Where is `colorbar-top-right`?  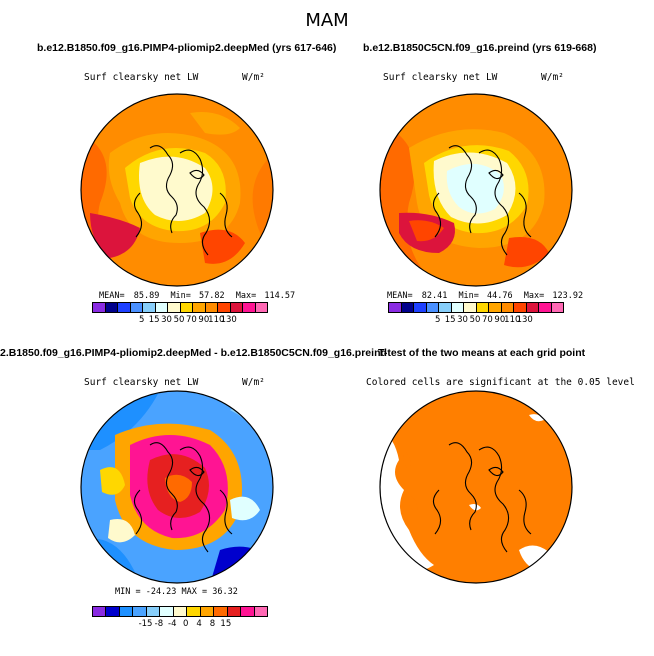
colorbar-top-right is located at coordinates (476, 307).